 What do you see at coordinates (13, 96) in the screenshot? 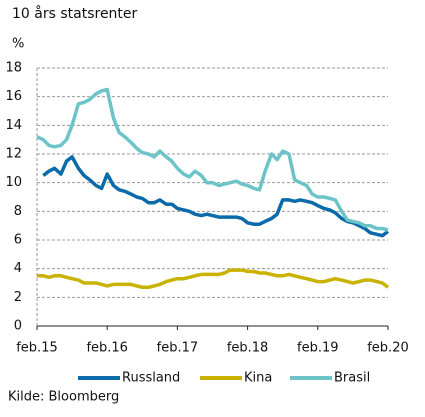
I see `y-tick-label: 16` at bounding box center [13, 96].